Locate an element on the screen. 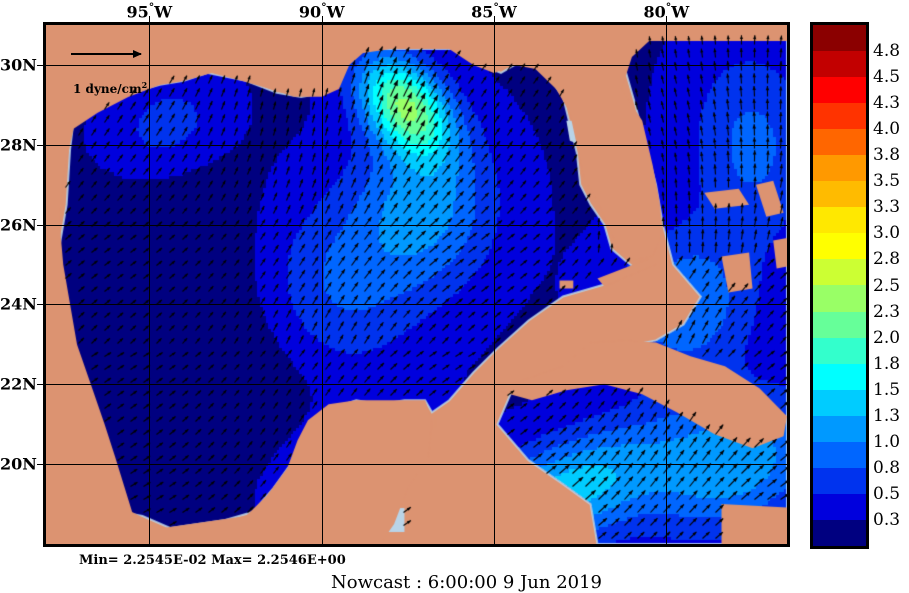 The width and height of the screenshot is (909, 593). colorbar-tick-label-4.3: 4.3 is located at coordinates (887, 103).